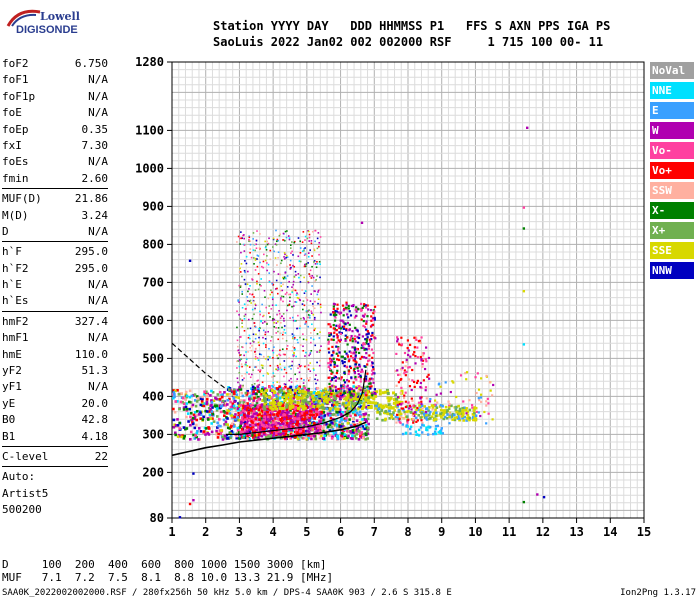 Image resolution: width=700 pixels, height=600 pixels. I want to click on param-name: yE, so click(9, 403).